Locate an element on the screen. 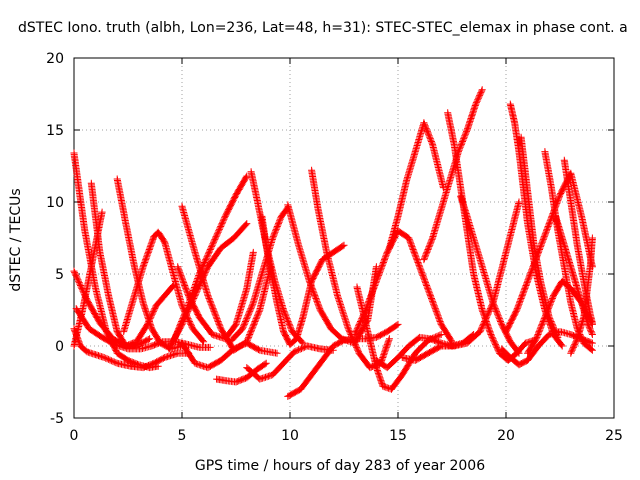 The width and height of the screenshot is (640, 480). x-tick-label: 25 is located at coordinates (614, 436).